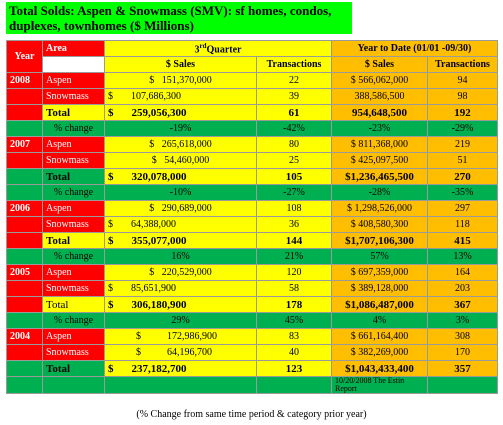  What do you see at coordinates (180, 320) in the screenshot?
I see `q3-sales-cell: 29%` at bounding box center [180, 320].